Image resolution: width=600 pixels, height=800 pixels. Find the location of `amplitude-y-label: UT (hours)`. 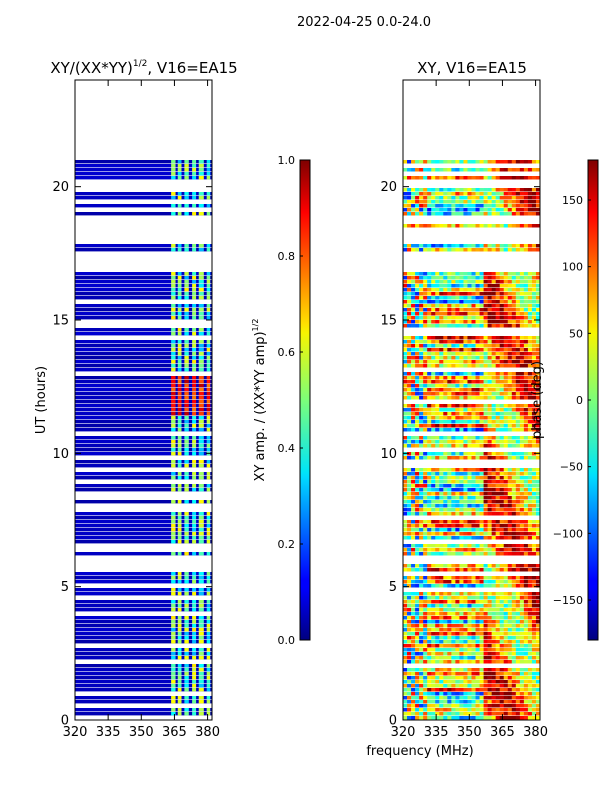

amplitude-y-label: UT (hours) is located at coordinates (41, 400).